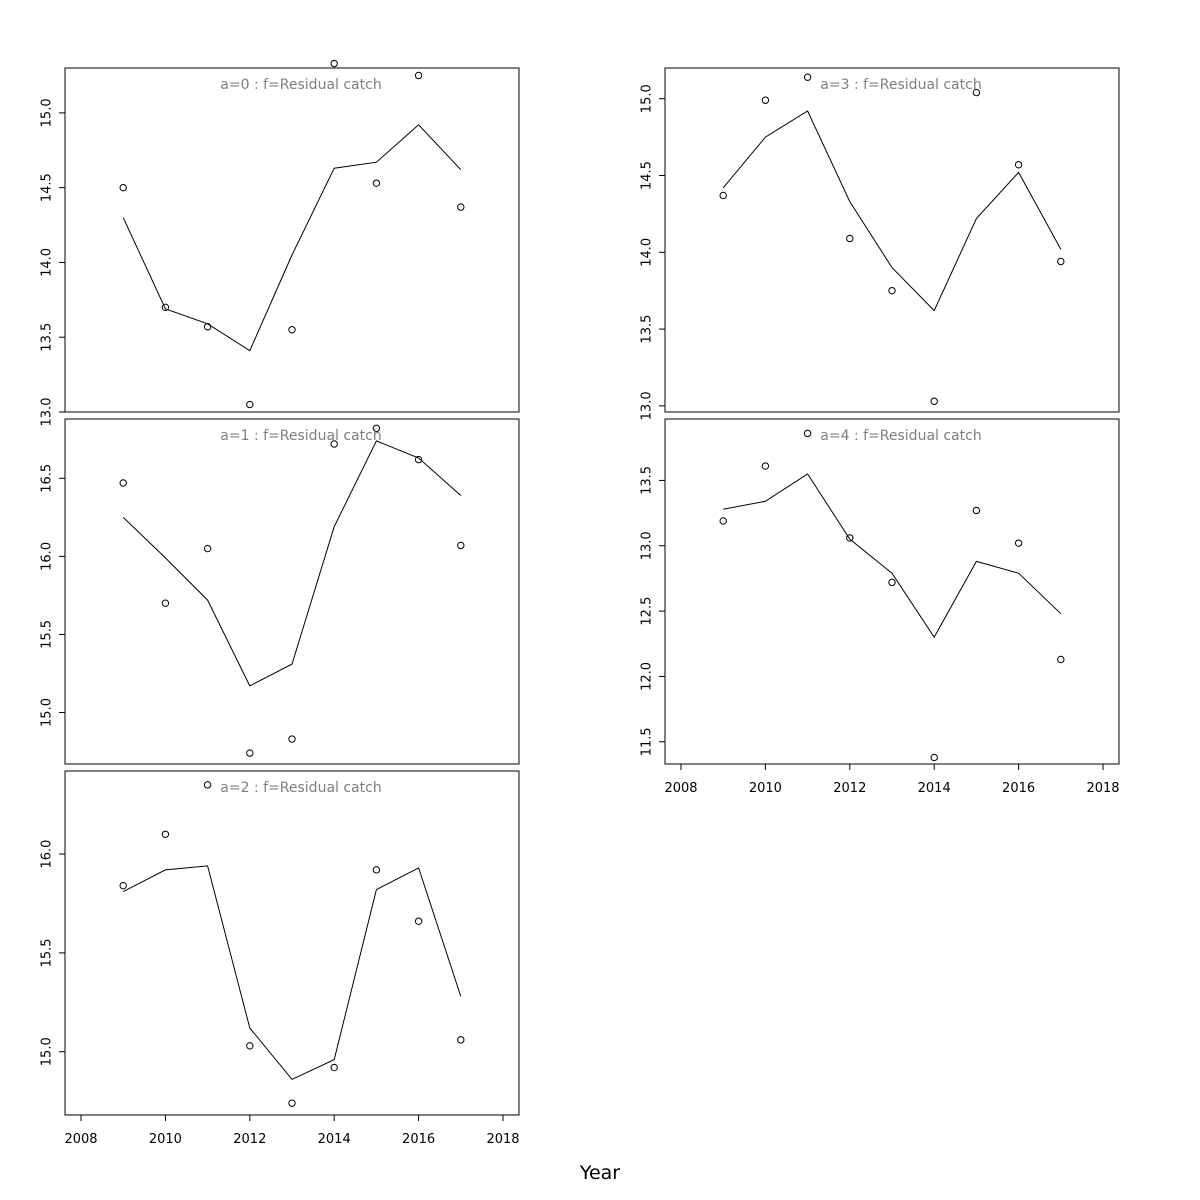 Image resolution: width=1200 pixels, height=1200 pixels. I want to click on panel-title: a=0 : f=Residual catch, so click(300, 85).